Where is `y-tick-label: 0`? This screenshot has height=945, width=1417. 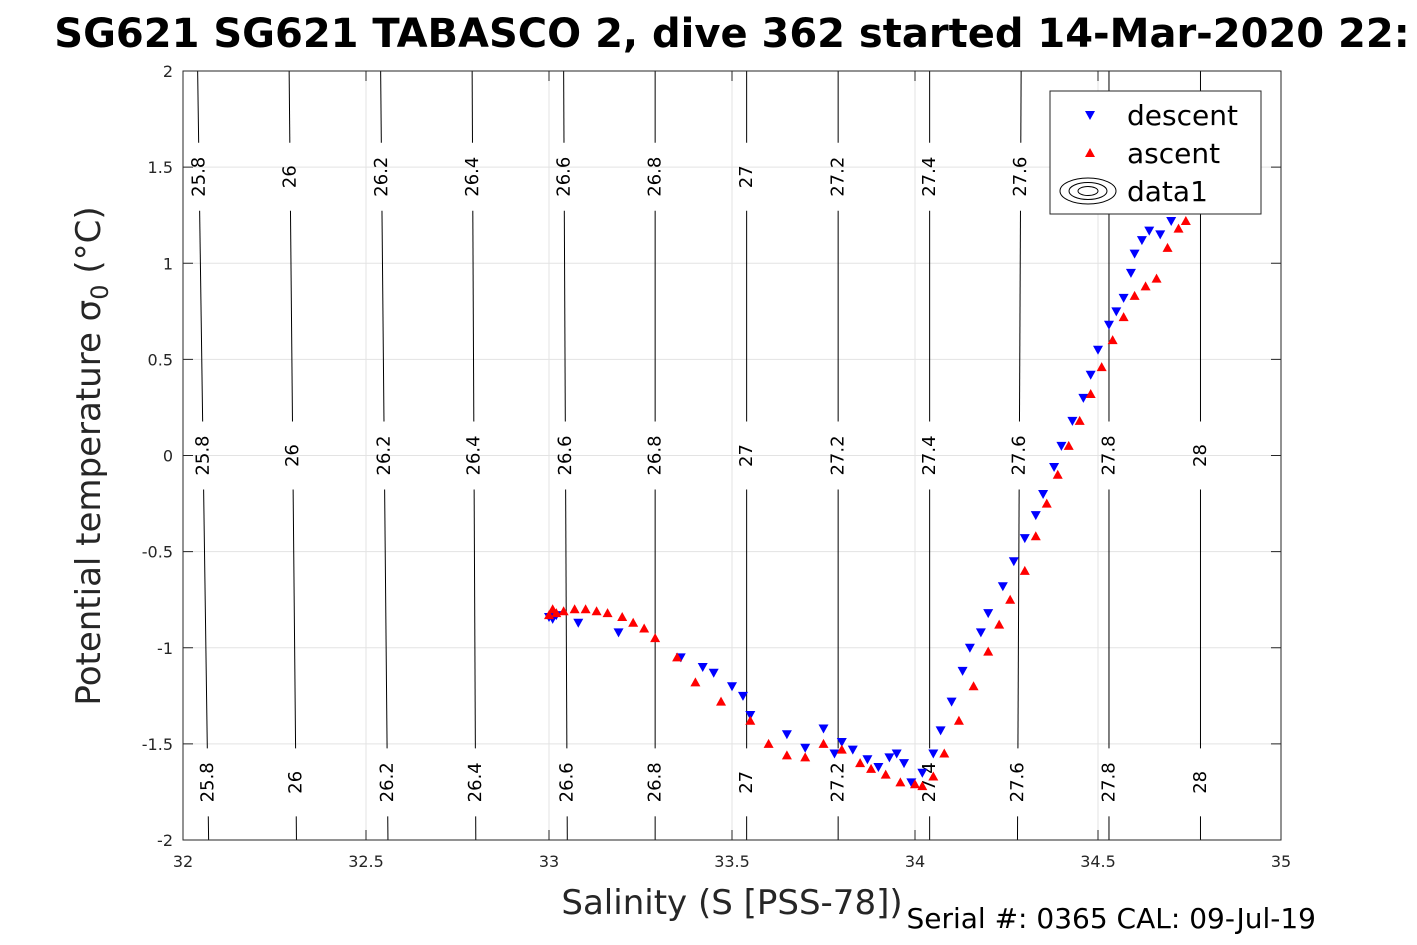 y-tick-label: 0 is located at coordinates (168, 456).